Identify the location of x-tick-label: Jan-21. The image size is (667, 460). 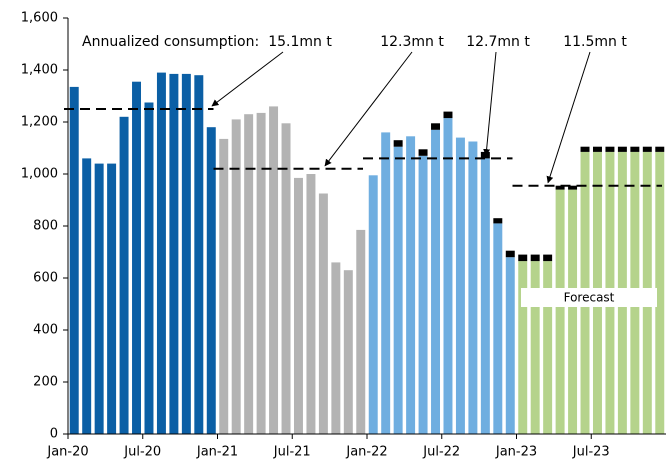
(217, 452).